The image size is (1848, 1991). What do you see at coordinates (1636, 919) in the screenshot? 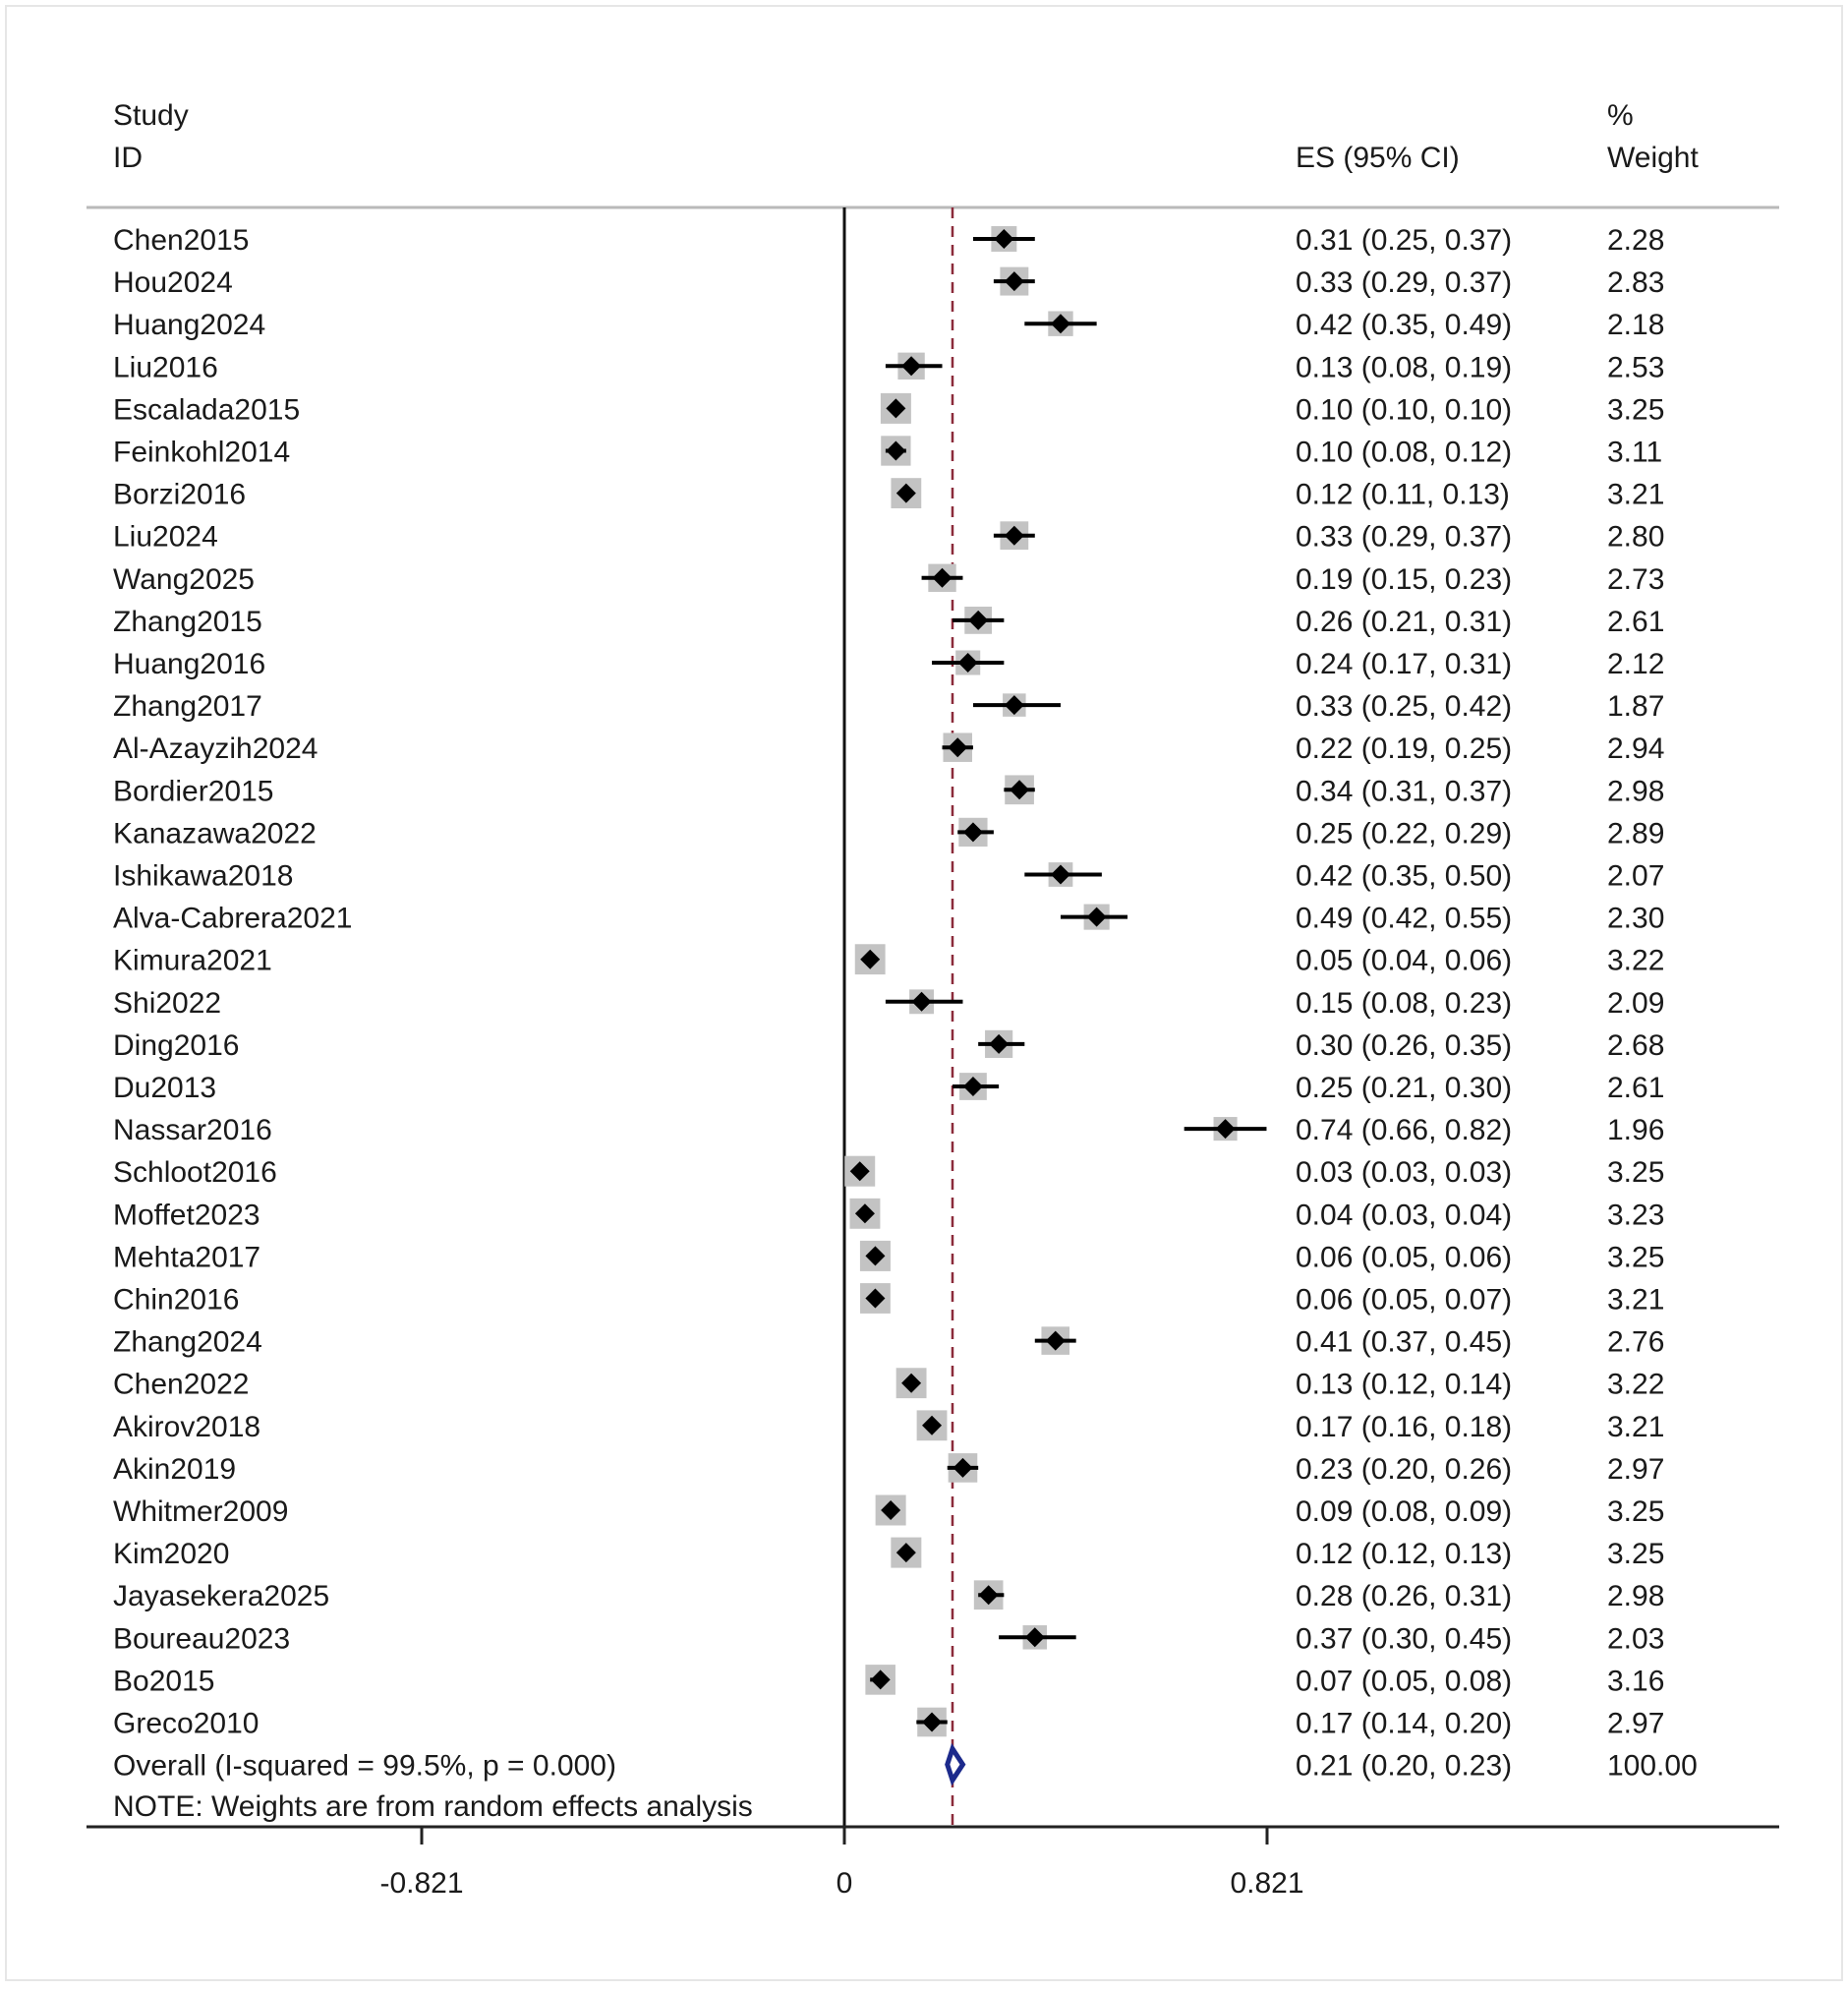
I see `weight-label: 2.30` at bounding box center [1636, 919].